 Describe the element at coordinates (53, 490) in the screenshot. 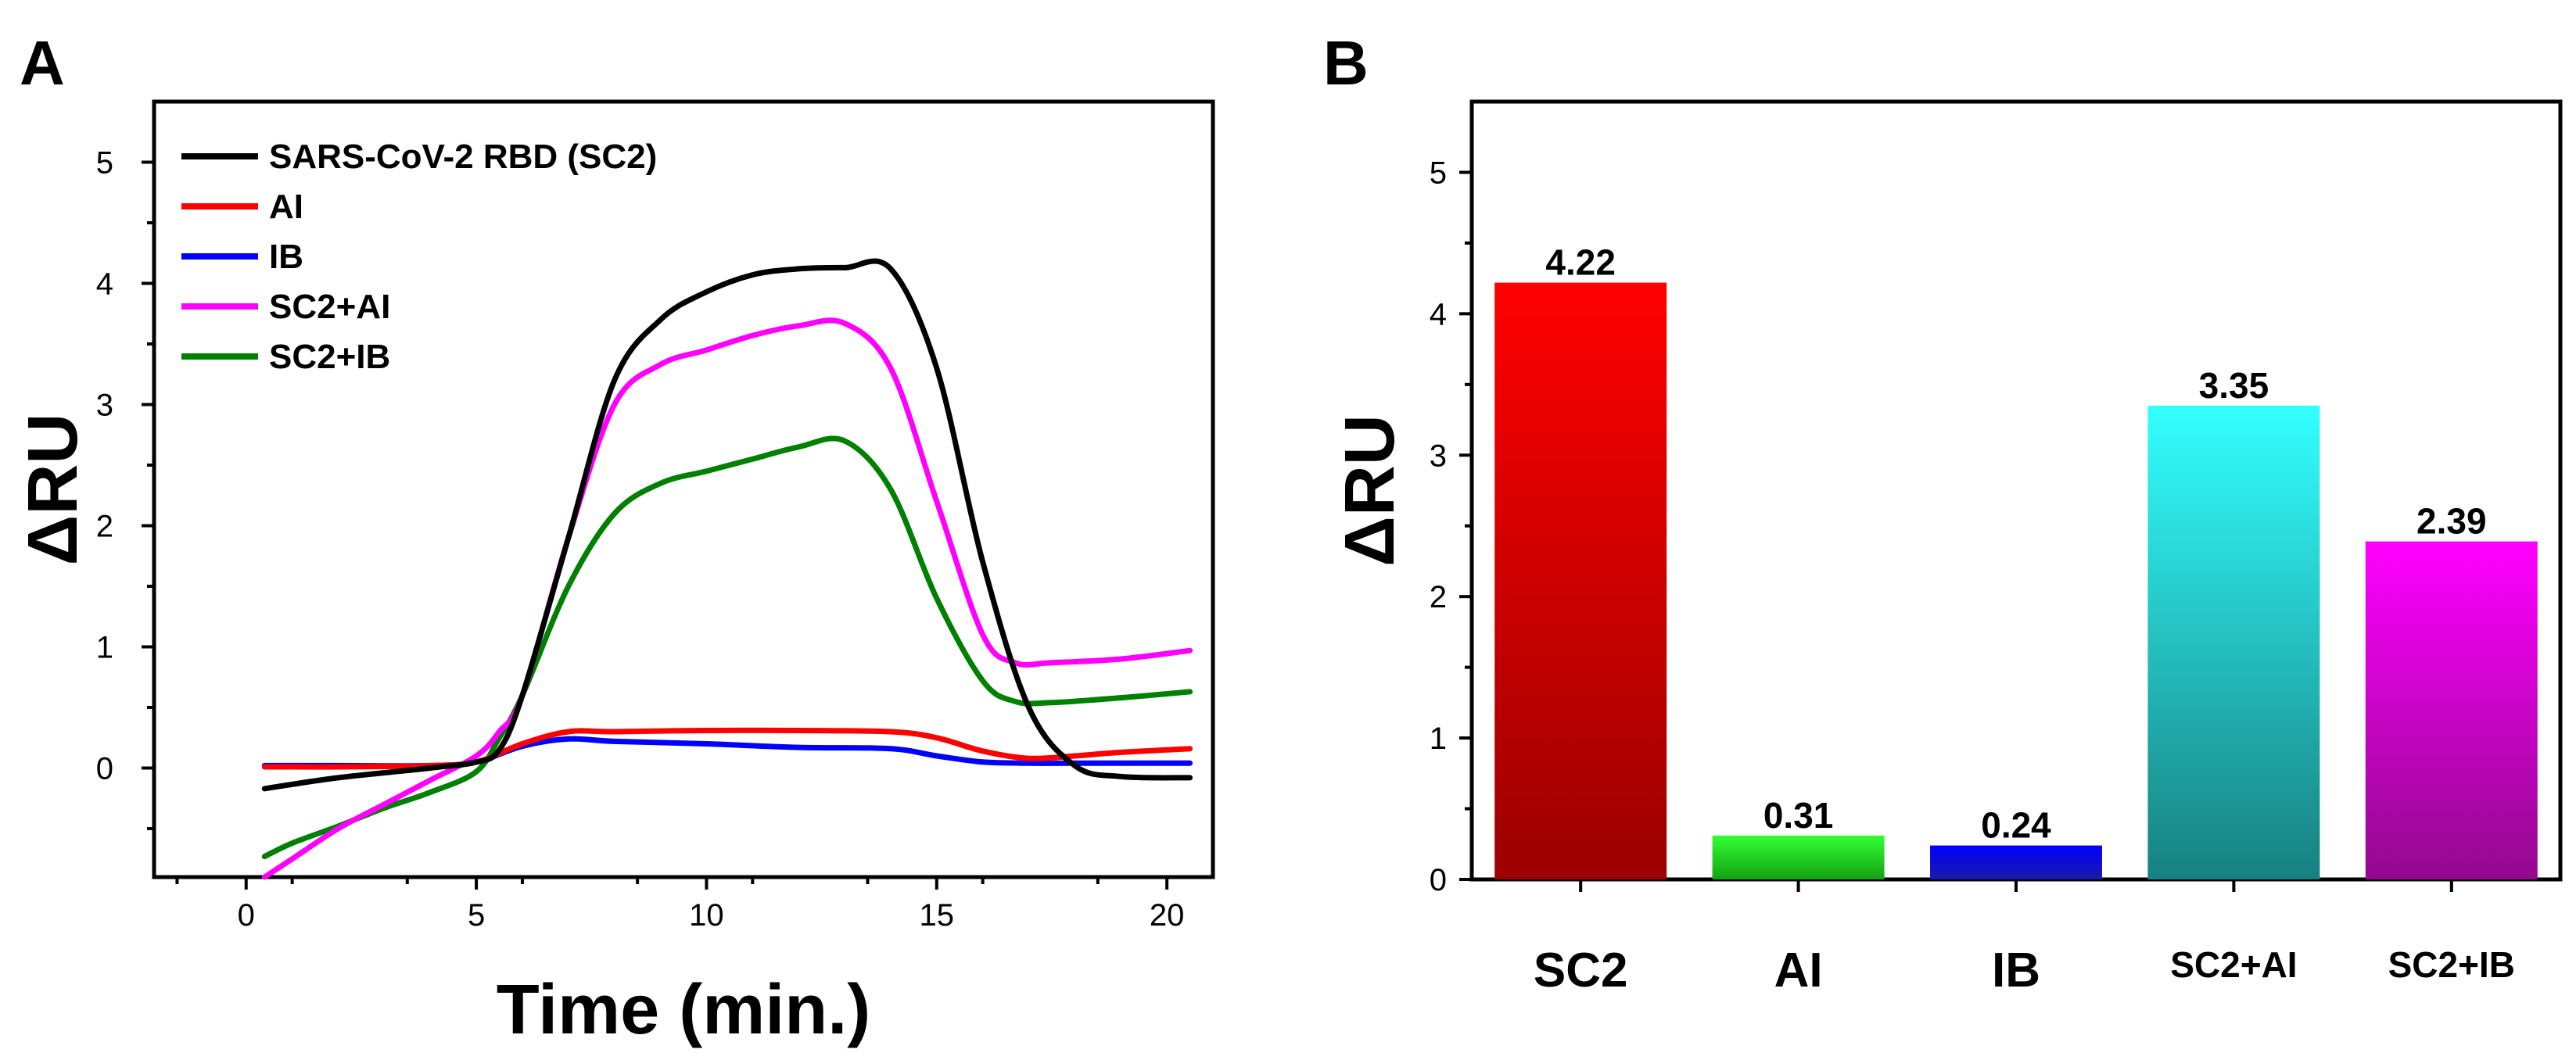

I see `panel-a-y-axis-title: ΔRU` at that location.